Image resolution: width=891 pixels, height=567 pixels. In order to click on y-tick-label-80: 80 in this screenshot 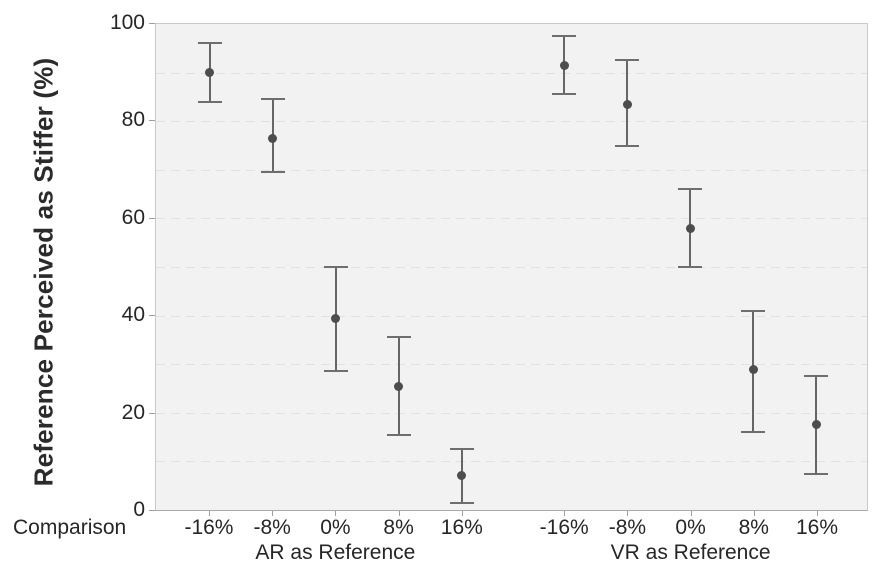, I will do `click(133, 120)`.